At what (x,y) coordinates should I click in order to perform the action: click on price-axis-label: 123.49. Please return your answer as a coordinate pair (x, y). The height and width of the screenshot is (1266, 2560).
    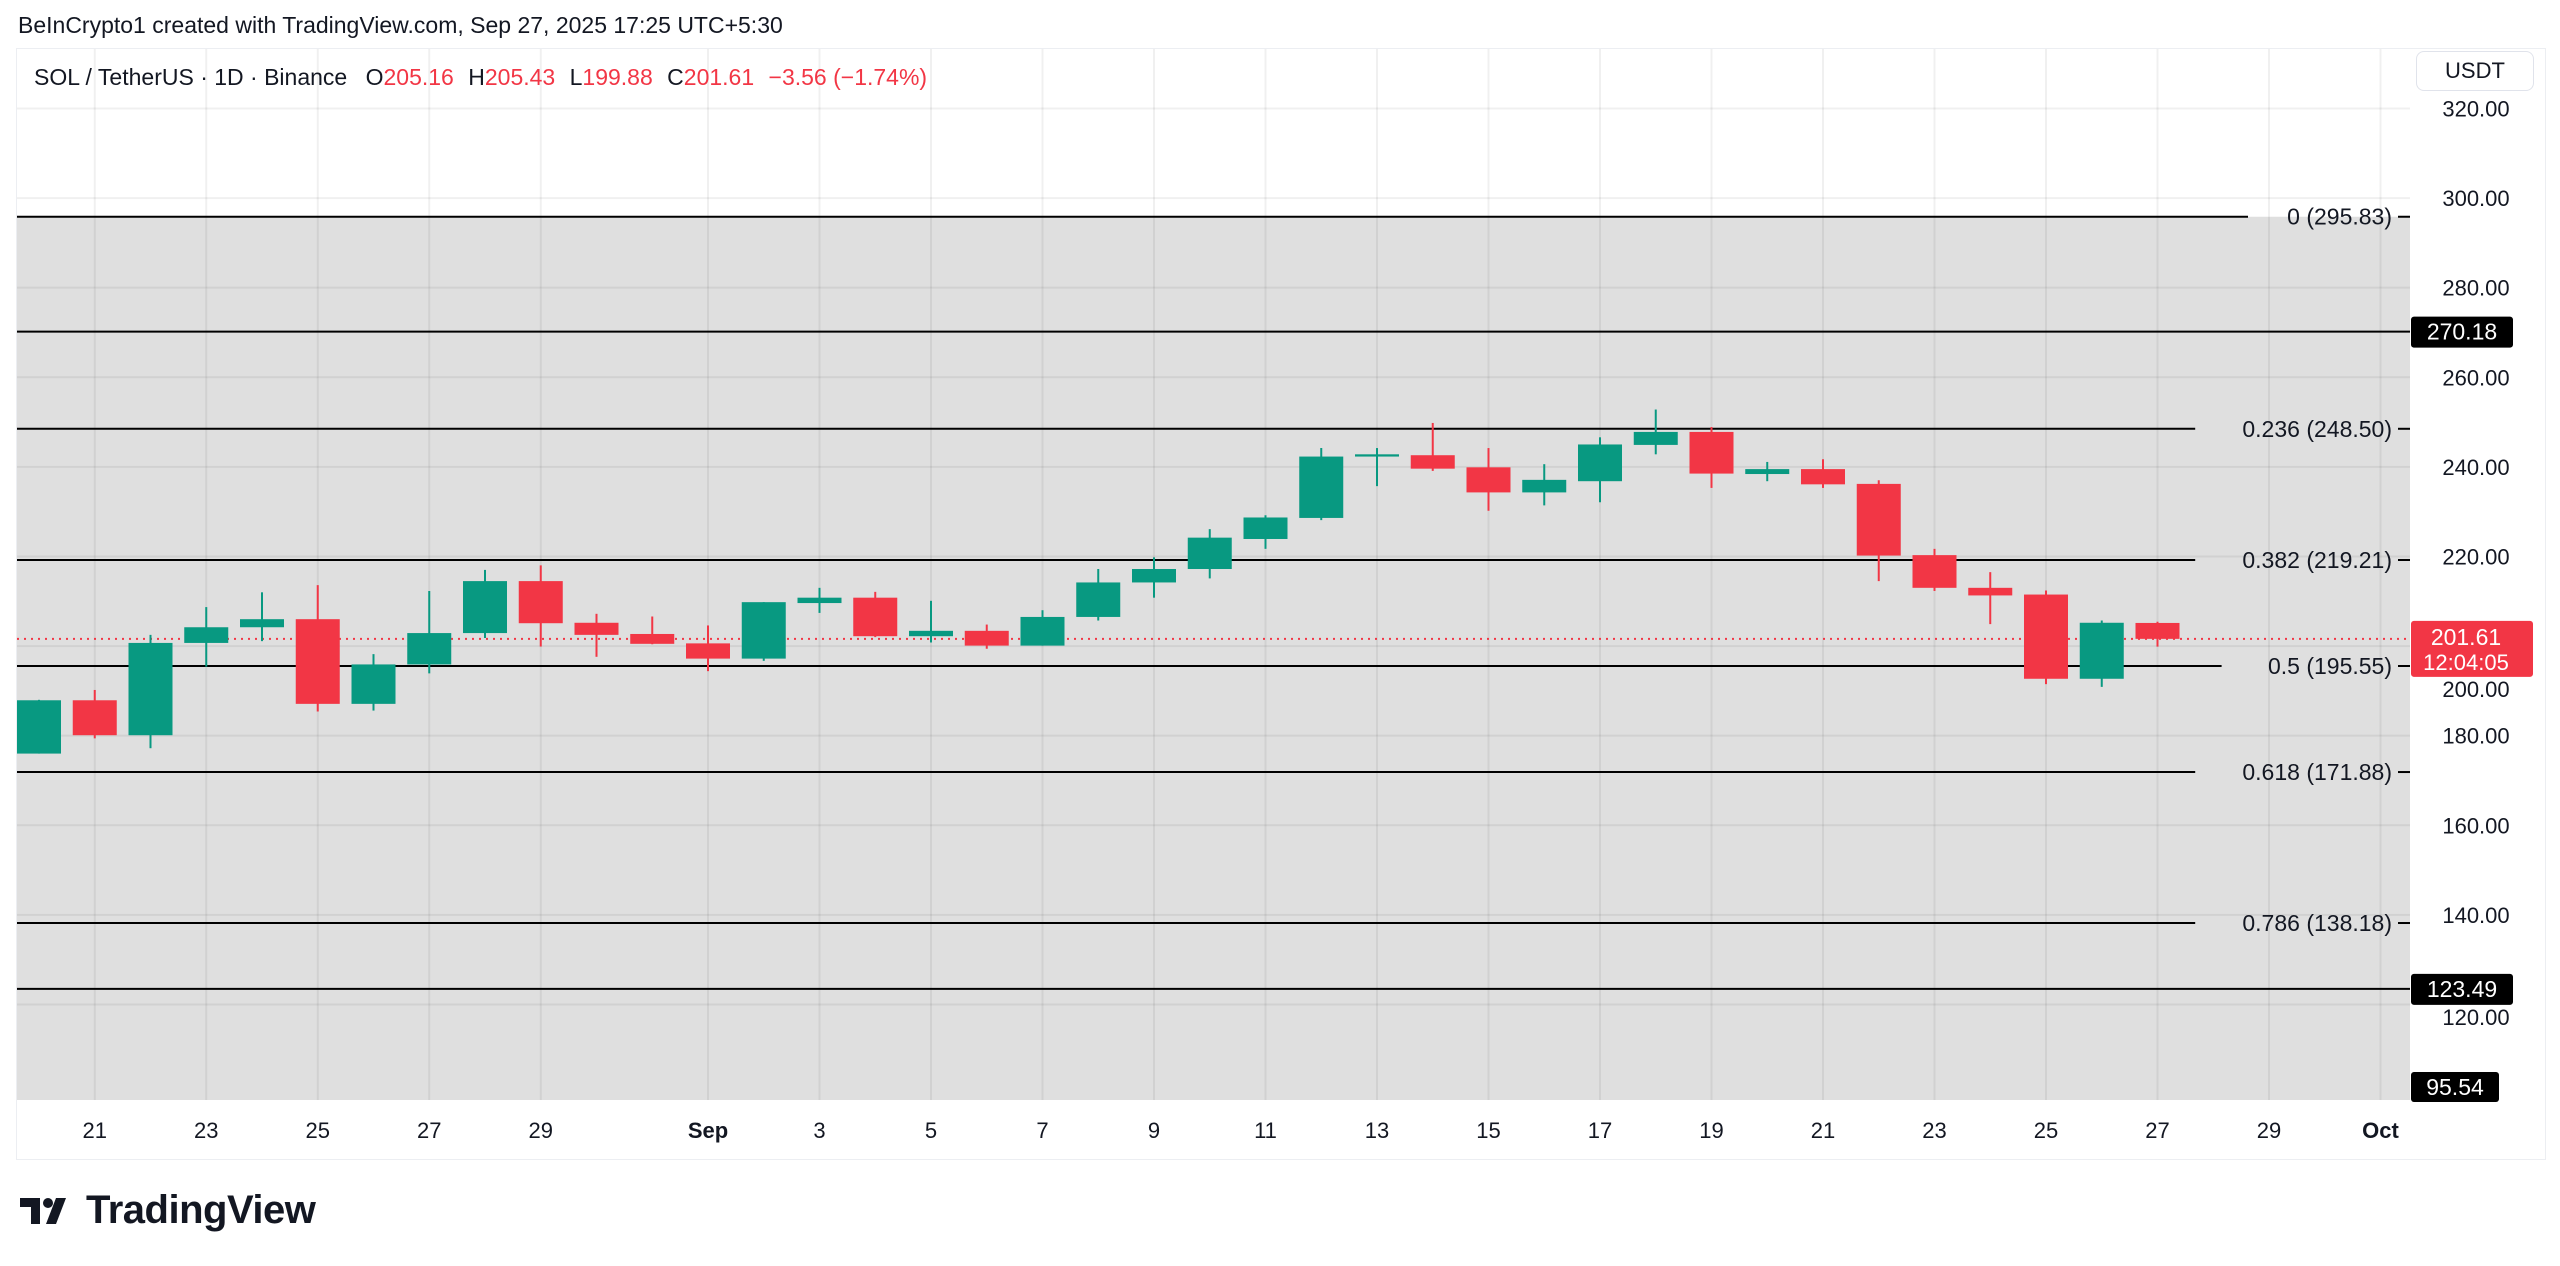
    Looking at the image, I should click on (2462, 989).